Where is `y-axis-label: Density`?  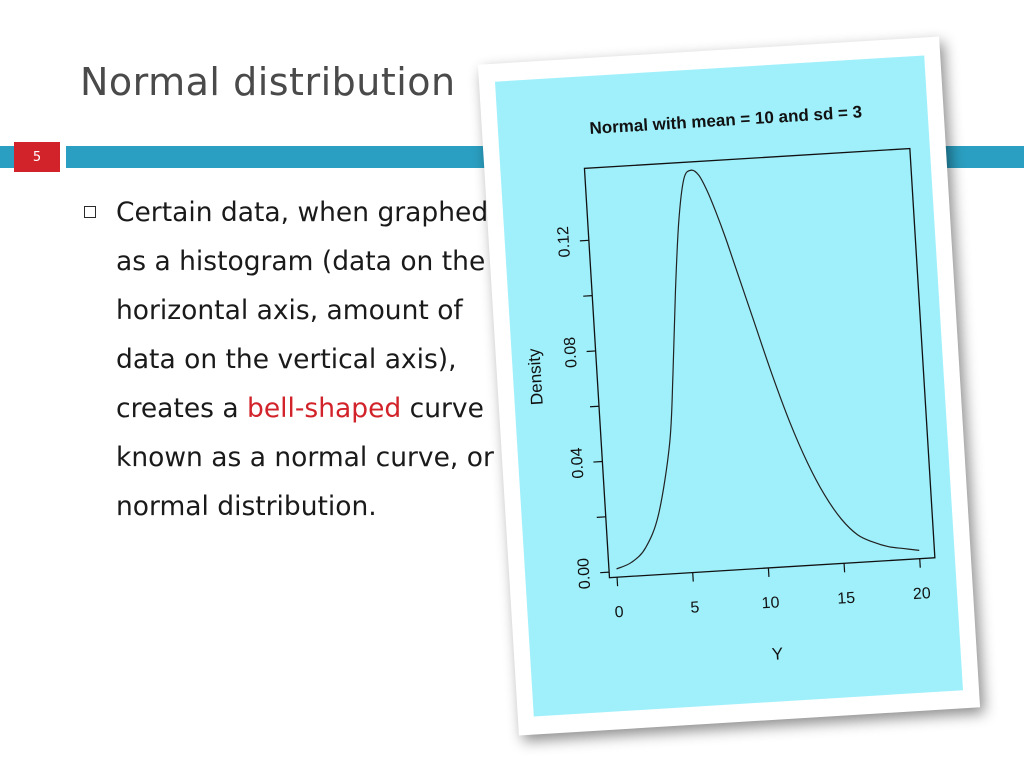 y-axis-label: Density is located at coordinates (535, 376).